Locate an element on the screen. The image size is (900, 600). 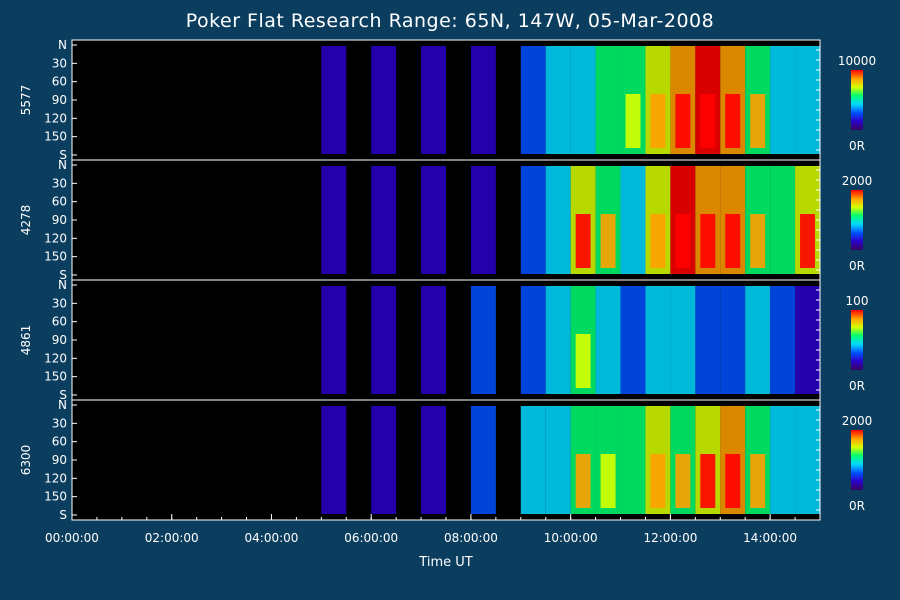
x-tick-label: 00:00:00 is located at coordinates (72, 538).